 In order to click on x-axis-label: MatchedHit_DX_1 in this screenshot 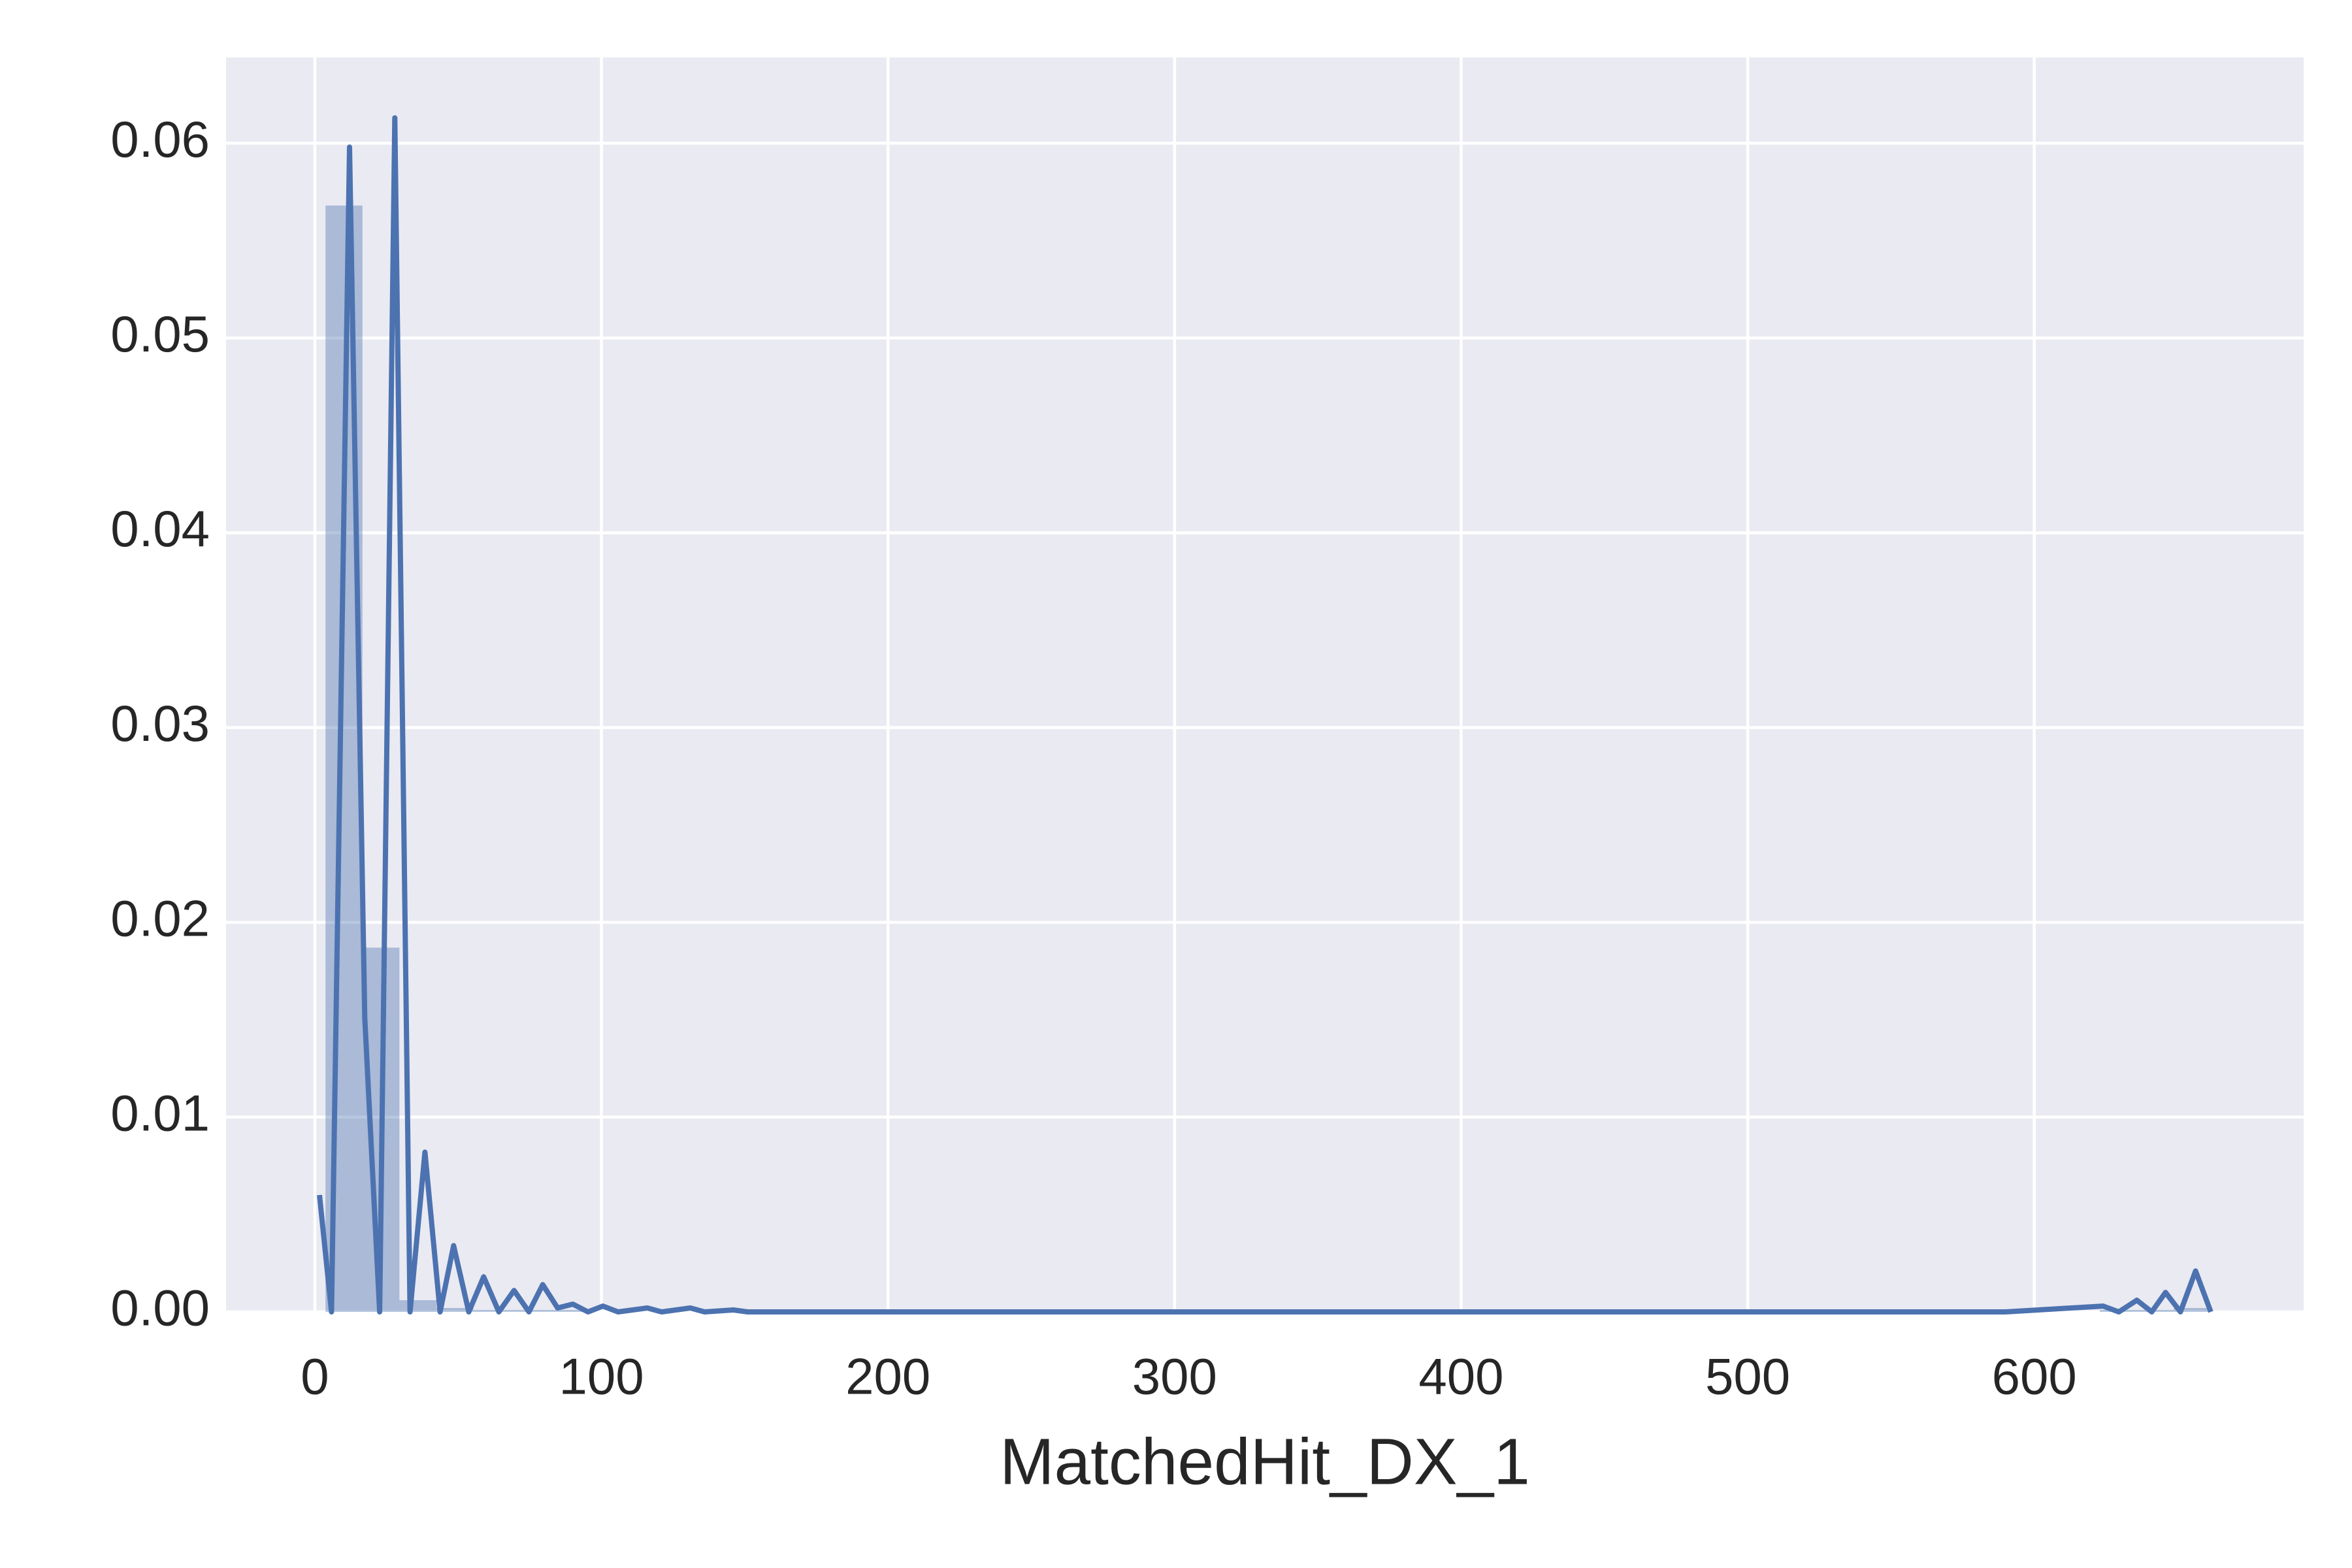, I will do `click(1265, 1461)`.